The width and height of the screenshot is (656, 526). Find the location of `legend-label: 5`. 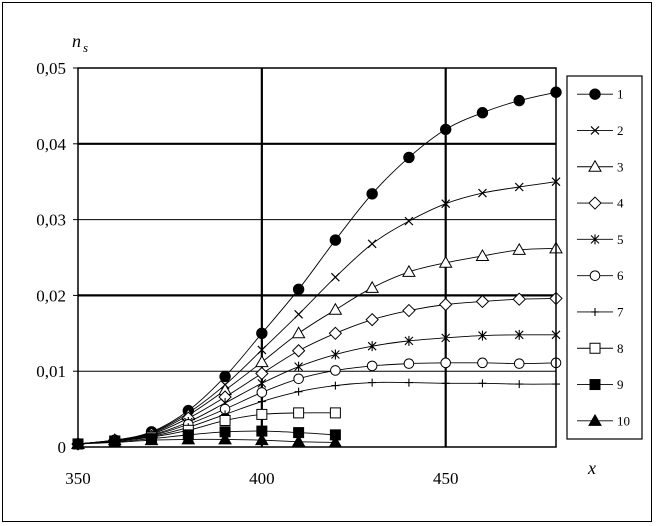

legend-label: 5 is located at coordinates (620, 239).